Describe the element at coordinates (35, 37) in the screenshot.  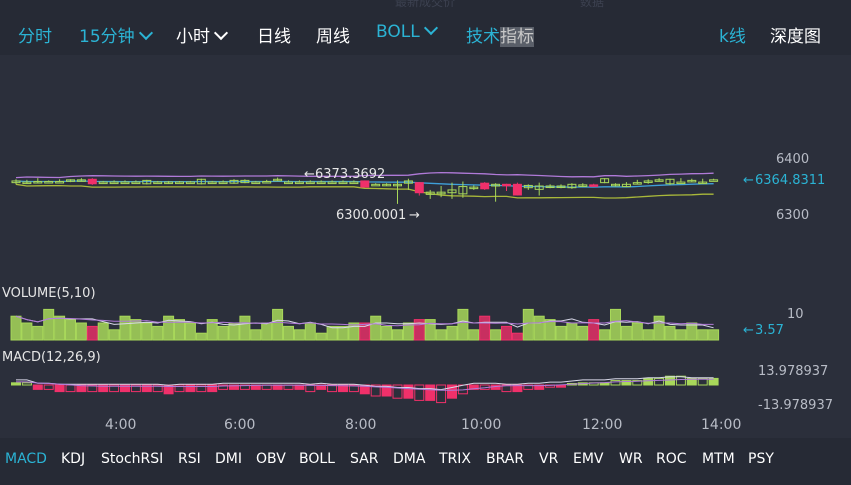
I see `tab-timeline: 分时` at that location.